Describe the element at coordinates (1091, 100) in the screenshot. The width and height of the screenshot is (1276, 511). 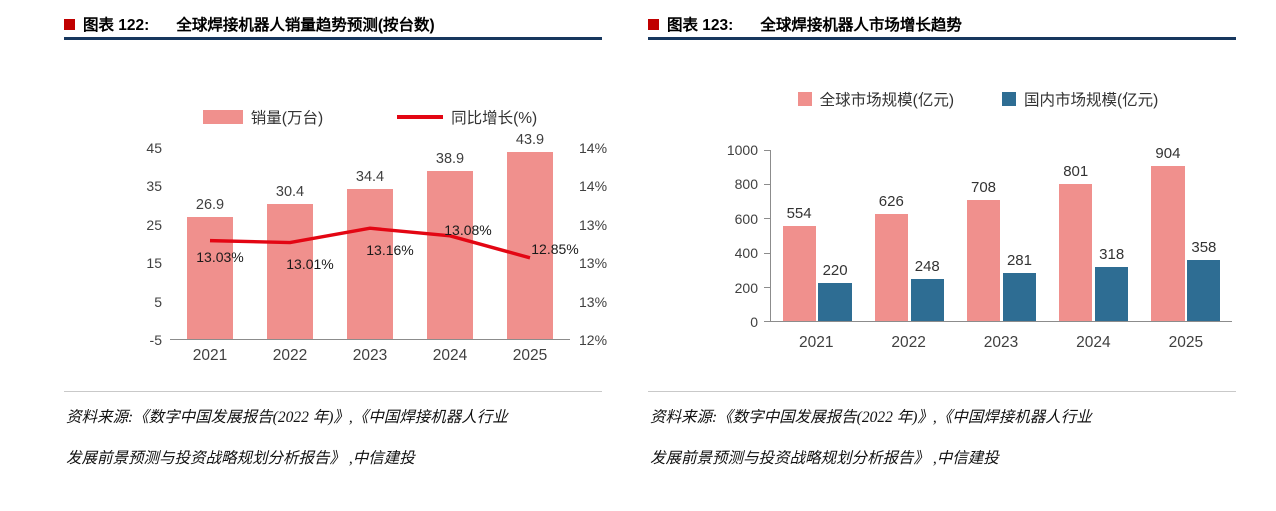
I see `domestic-legend-label: 国内市场规模(亿元)` at that location.